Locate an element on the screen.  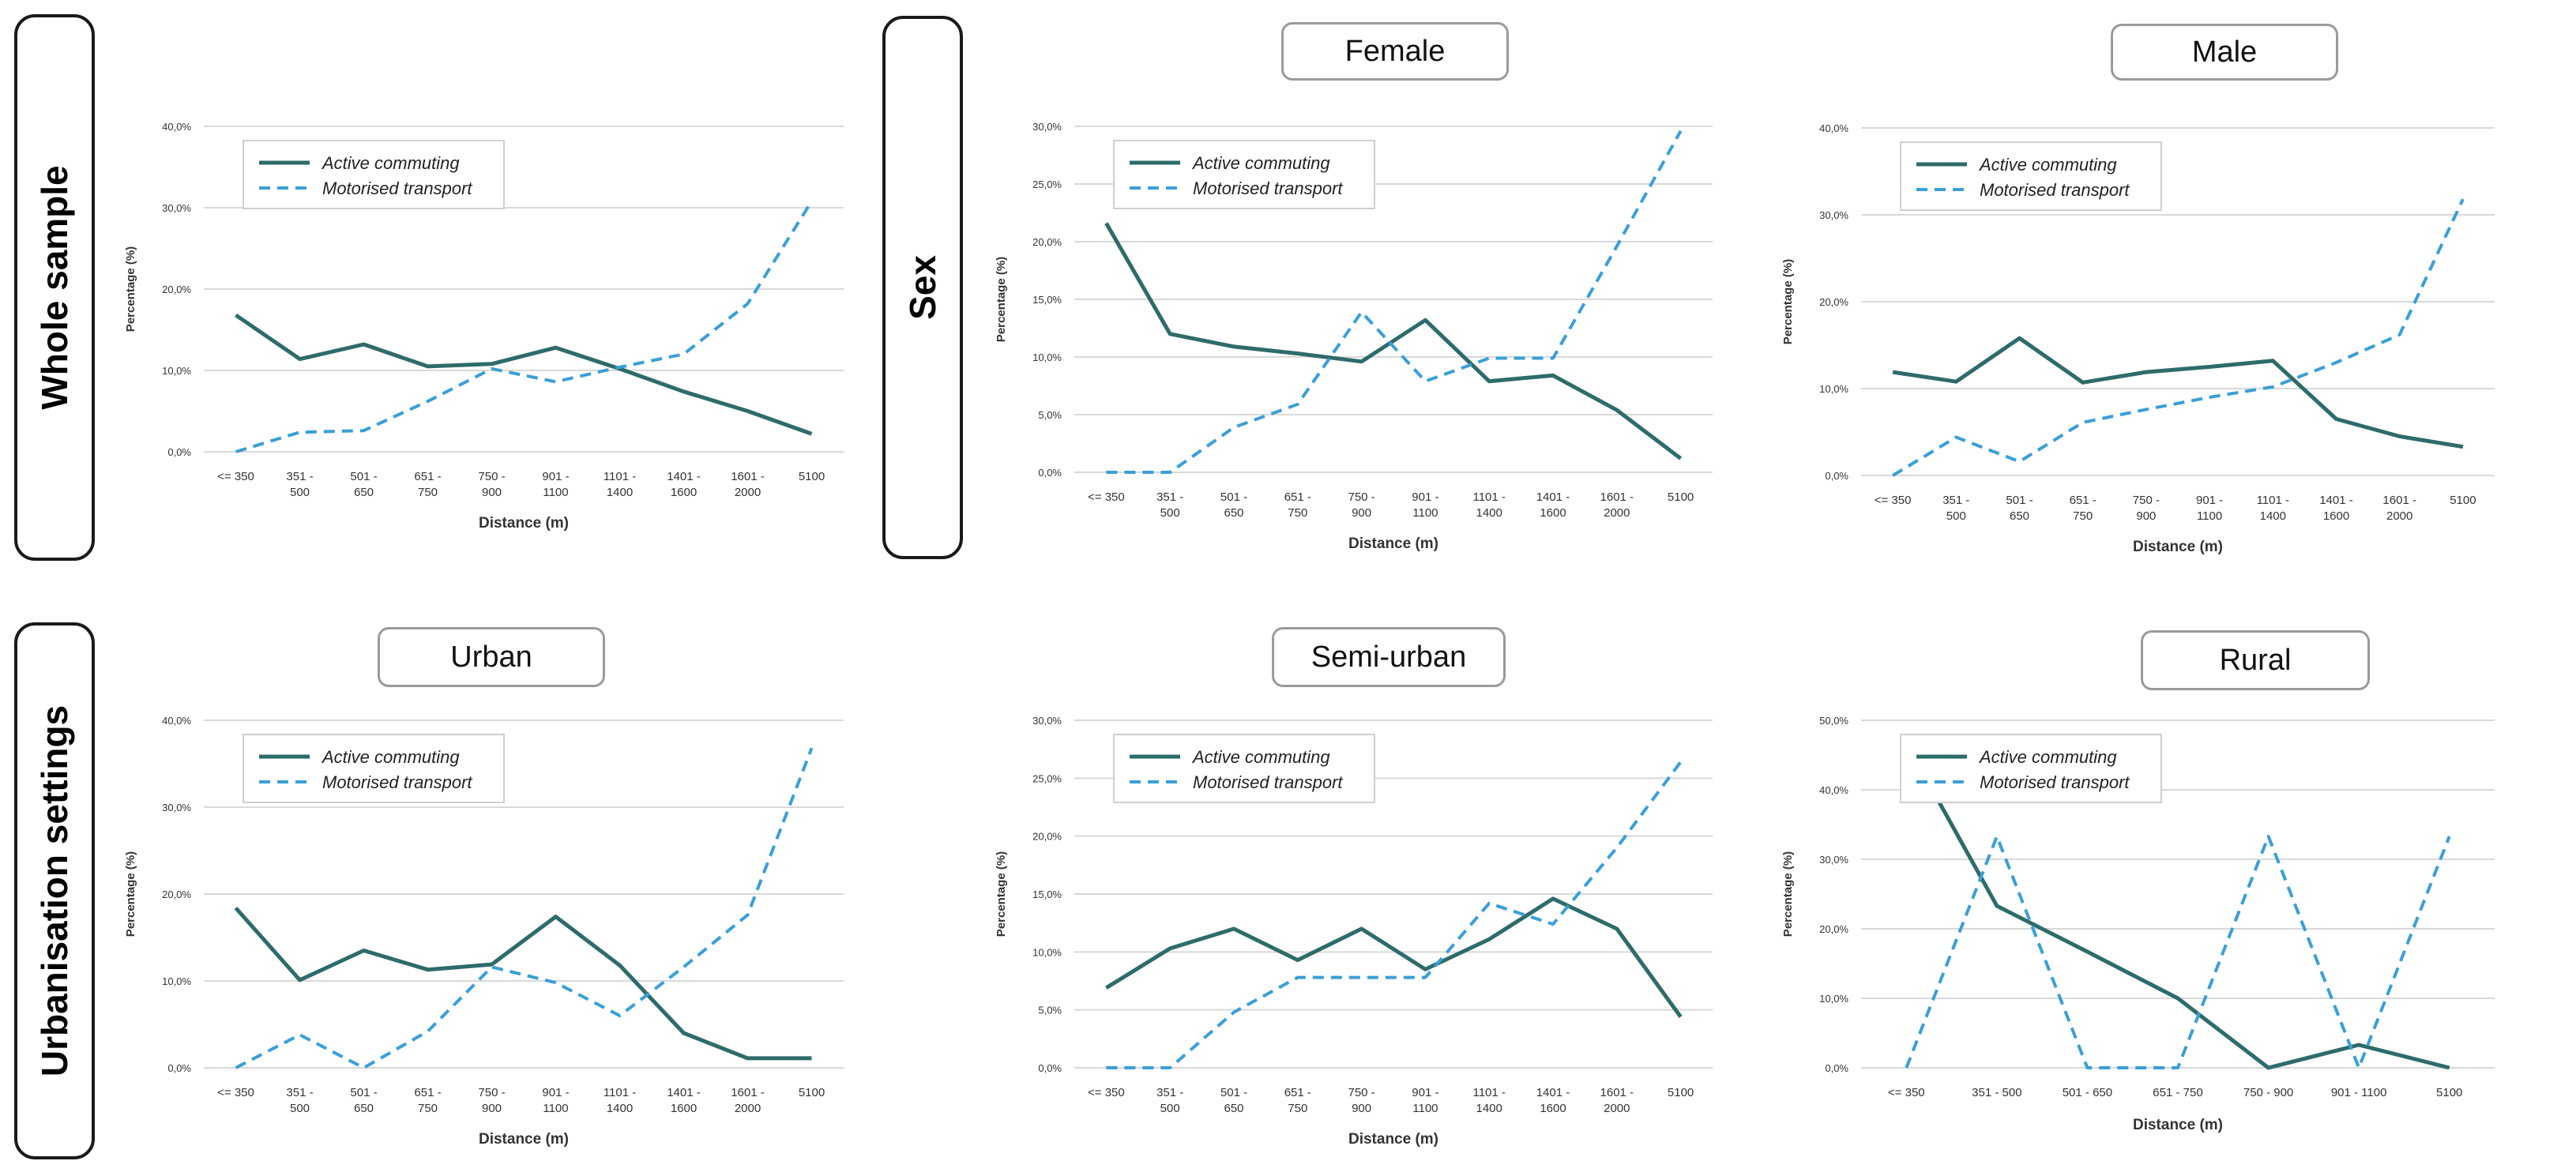
x-tick-label: 351 - 500 is located at coordinates (1997, 1093).